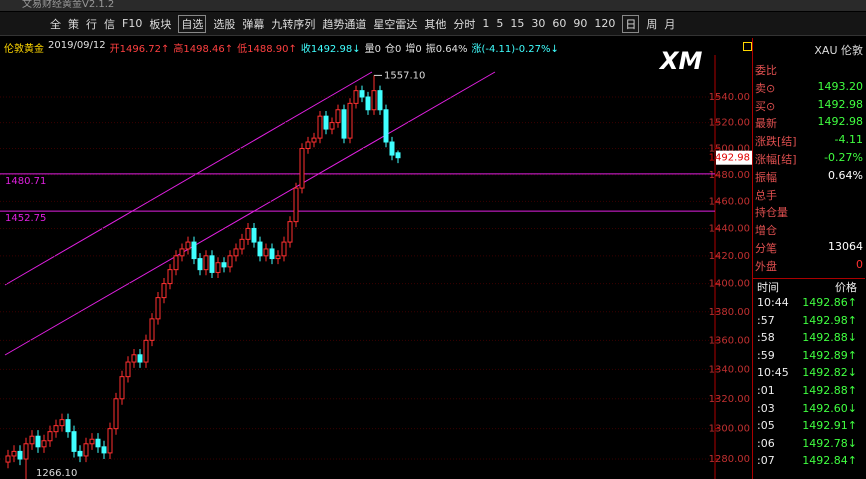  What do you see at coordinates (293, 24) in the screenshot?
I see `toolbar-button: 九转序列` at bounding box center [293, 24].